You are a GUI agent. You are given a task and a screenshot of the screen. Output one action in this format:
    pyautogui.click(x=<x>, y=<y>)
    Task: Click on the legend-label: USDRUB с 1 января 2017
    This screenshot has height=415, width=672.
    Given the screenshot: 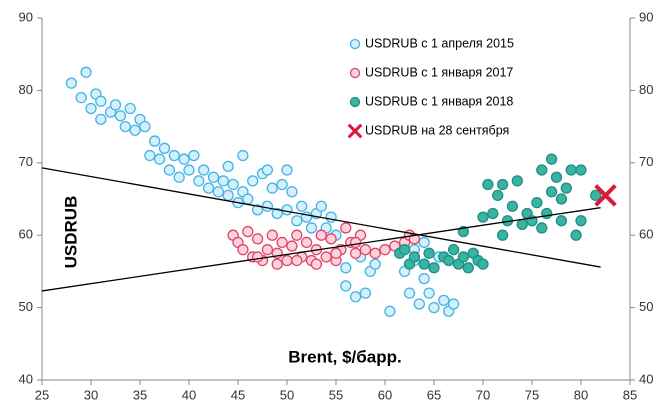 What is the action you would take?
    pyautogui.click(x=439, y=72)
    